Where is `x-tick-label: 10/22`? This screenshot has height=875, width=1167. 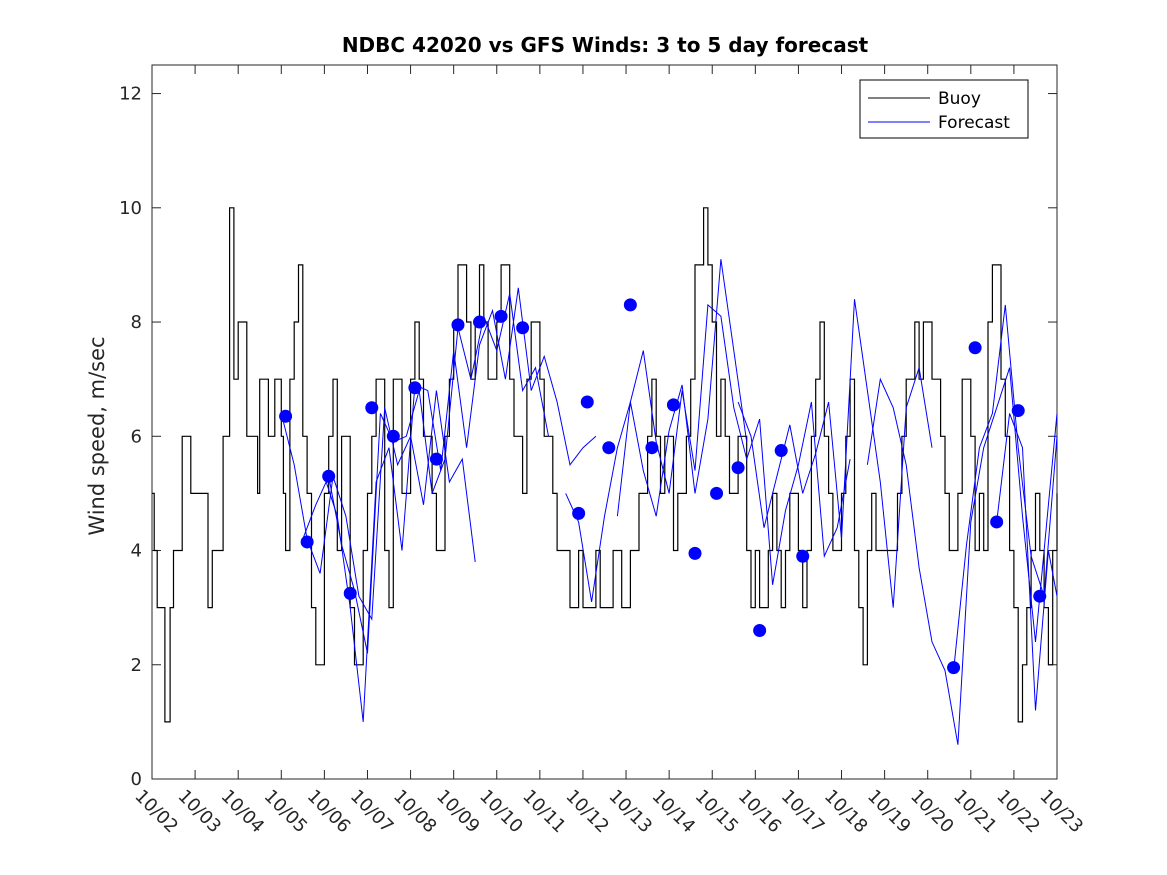
x-tick-label: 10/22 is located at coordinates (1018, 812).